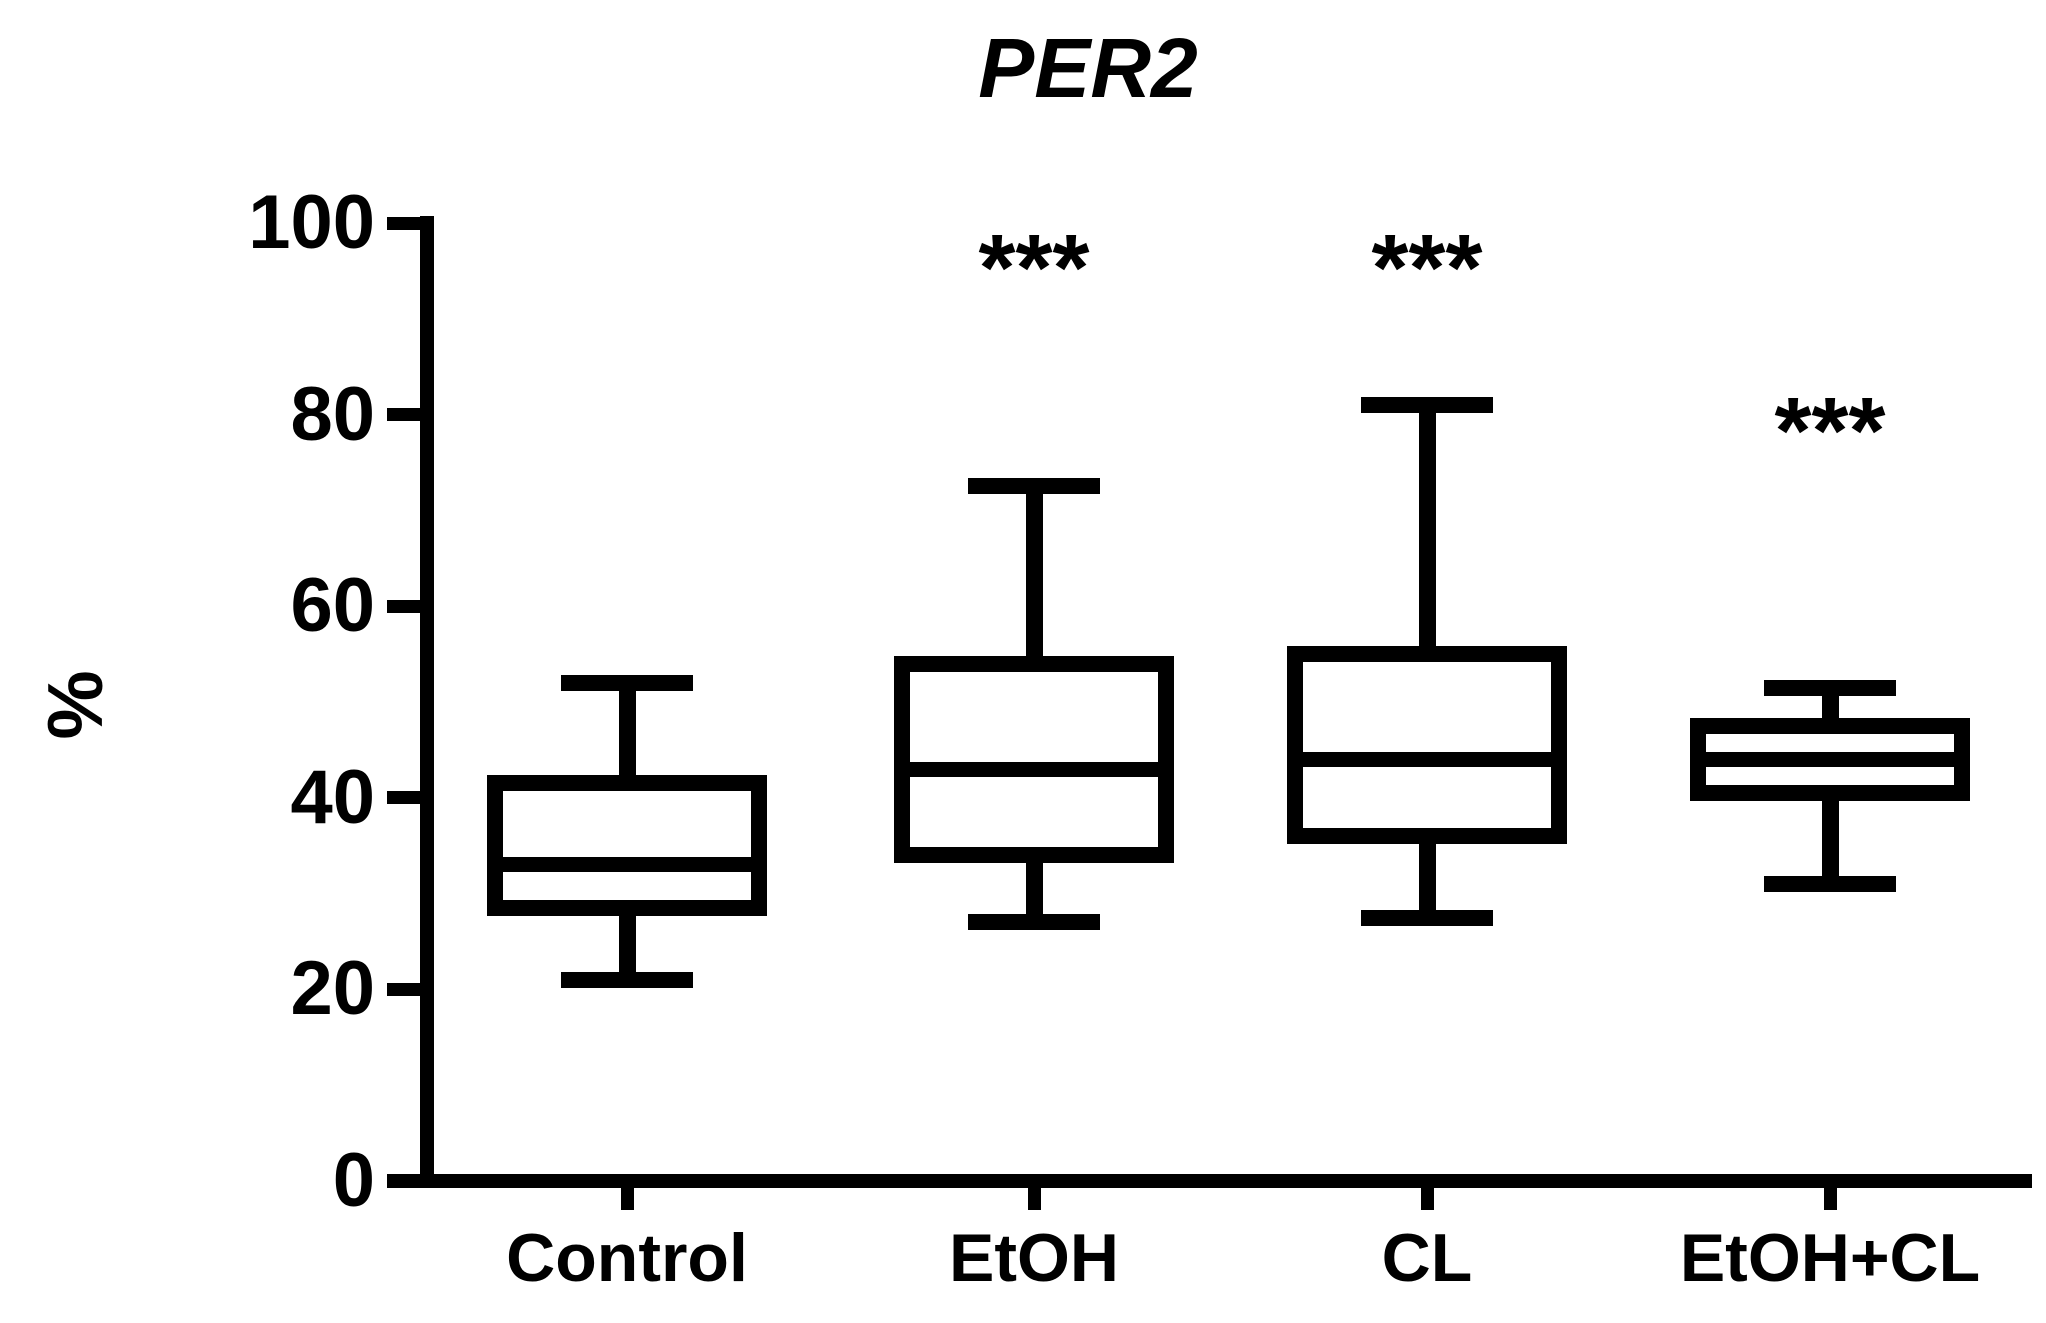 This screenshot has width=2046, height=1323. Describe the element at coordinates (1034, 486) in the screenshot. I see `upper-whisker-cap-EtOH` at that location.